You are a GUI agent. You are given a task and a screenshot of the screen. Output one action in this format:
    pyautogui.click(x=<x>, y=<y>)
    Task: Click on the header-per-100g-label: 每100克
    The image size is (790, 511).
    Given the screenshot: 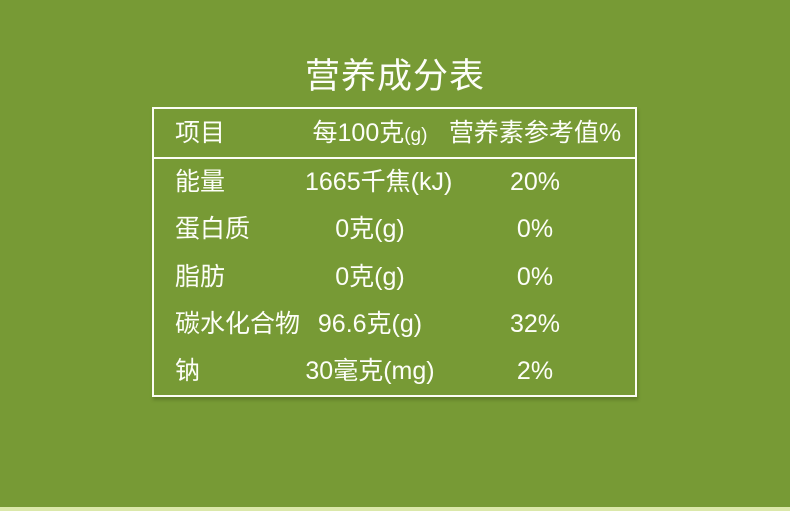 What is the action you would take?
    pyautogui.click(x=358, y=132)
    